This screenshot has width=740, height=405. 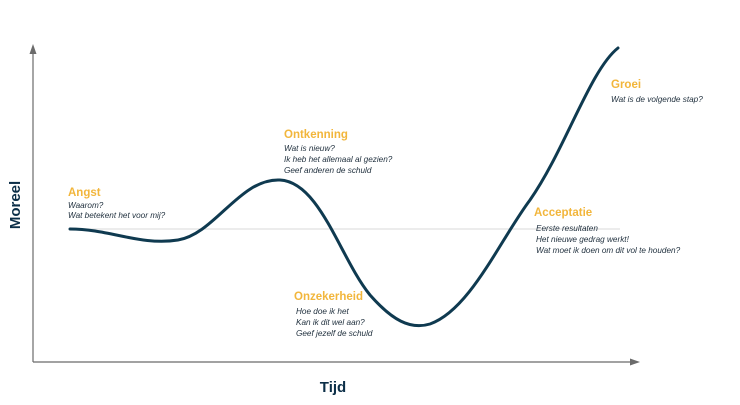 What do you see at coordinates (657, 99) in the screenshot?
I see `stage-line: Wat is de volgende stap?` at bounding box center [657, 99].